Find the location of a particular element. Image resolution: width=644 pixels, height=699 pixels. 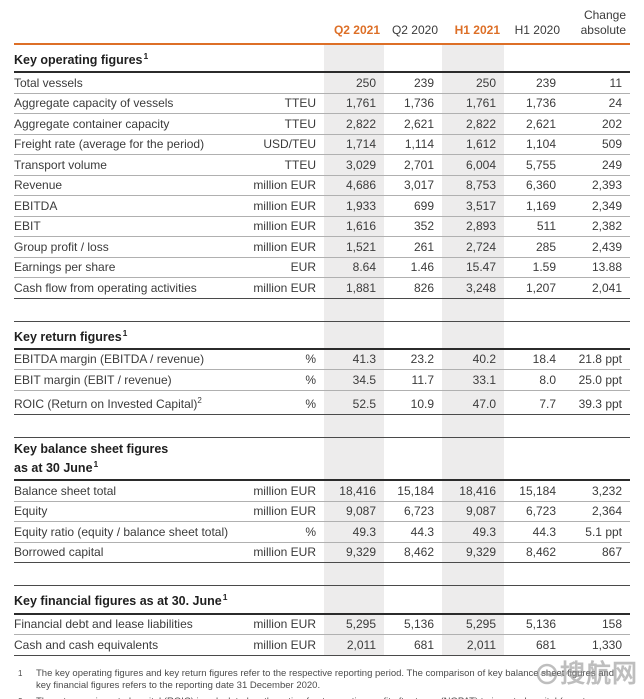

cell-h1-2021: 6,004 is located at coordinates (480, 164).